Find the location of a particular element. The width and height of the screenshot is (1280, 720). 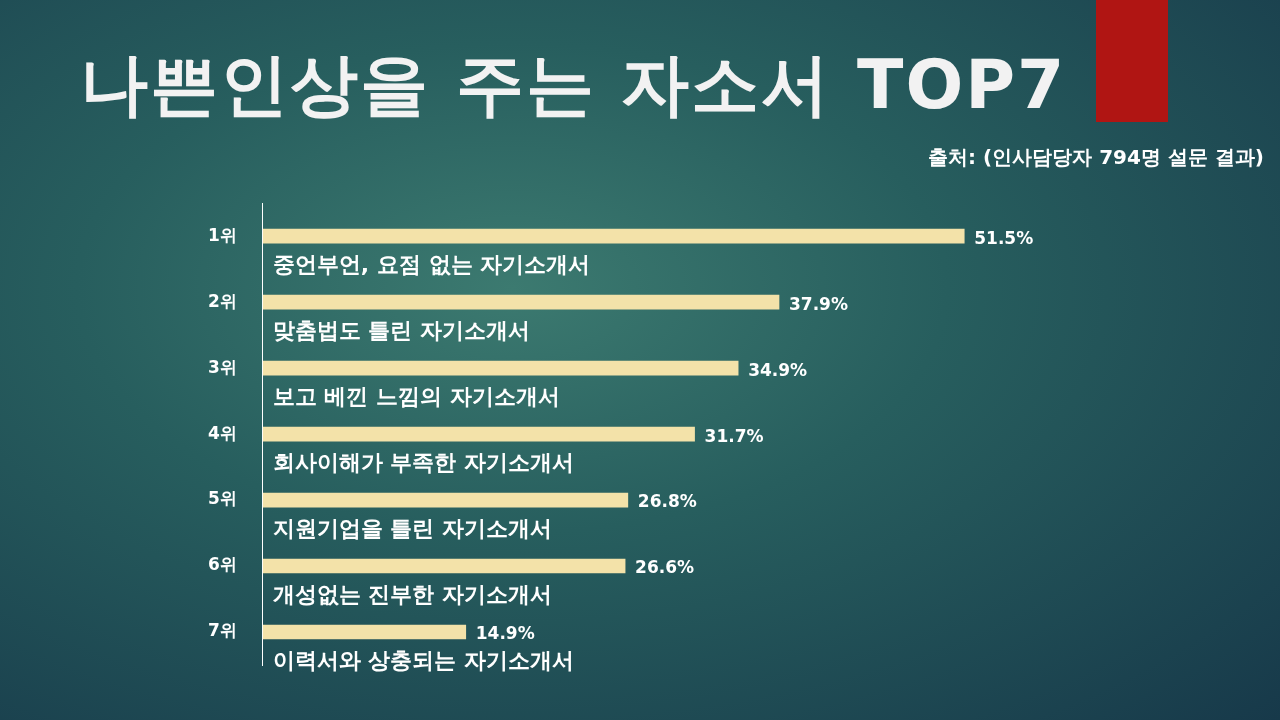

data-label: 51.5% is located at coordinates (1004, 237).